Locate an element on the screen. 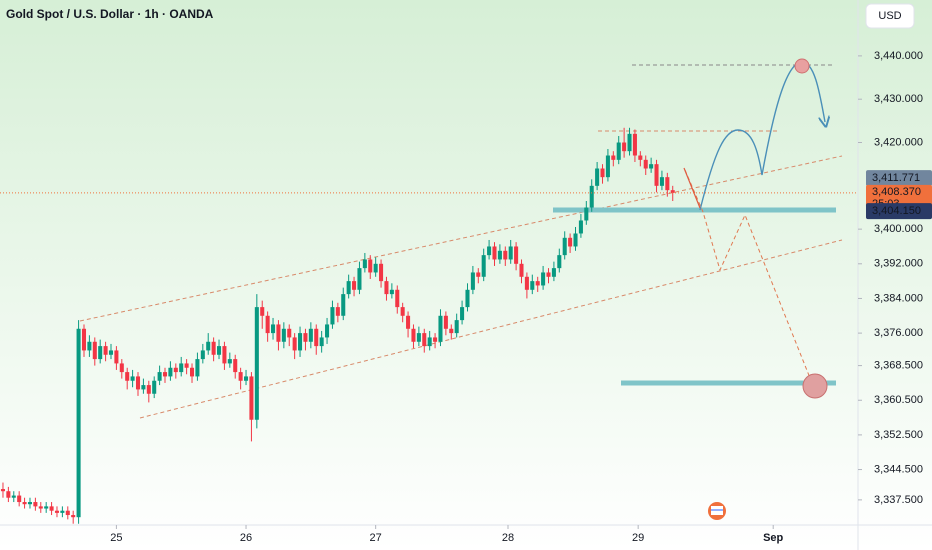 The height and width of the screenshot is (550, 932). y-tick-label: 3,400.000 is located at coordinates (898, 229).